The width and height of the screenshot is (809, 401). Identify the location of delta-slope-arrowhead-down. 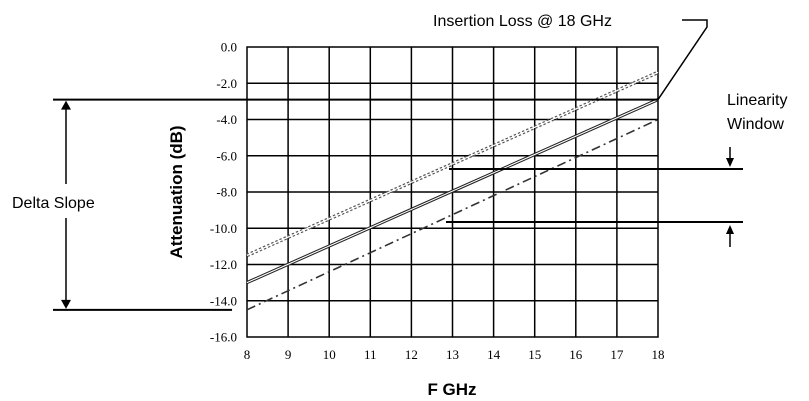
(66, 304).